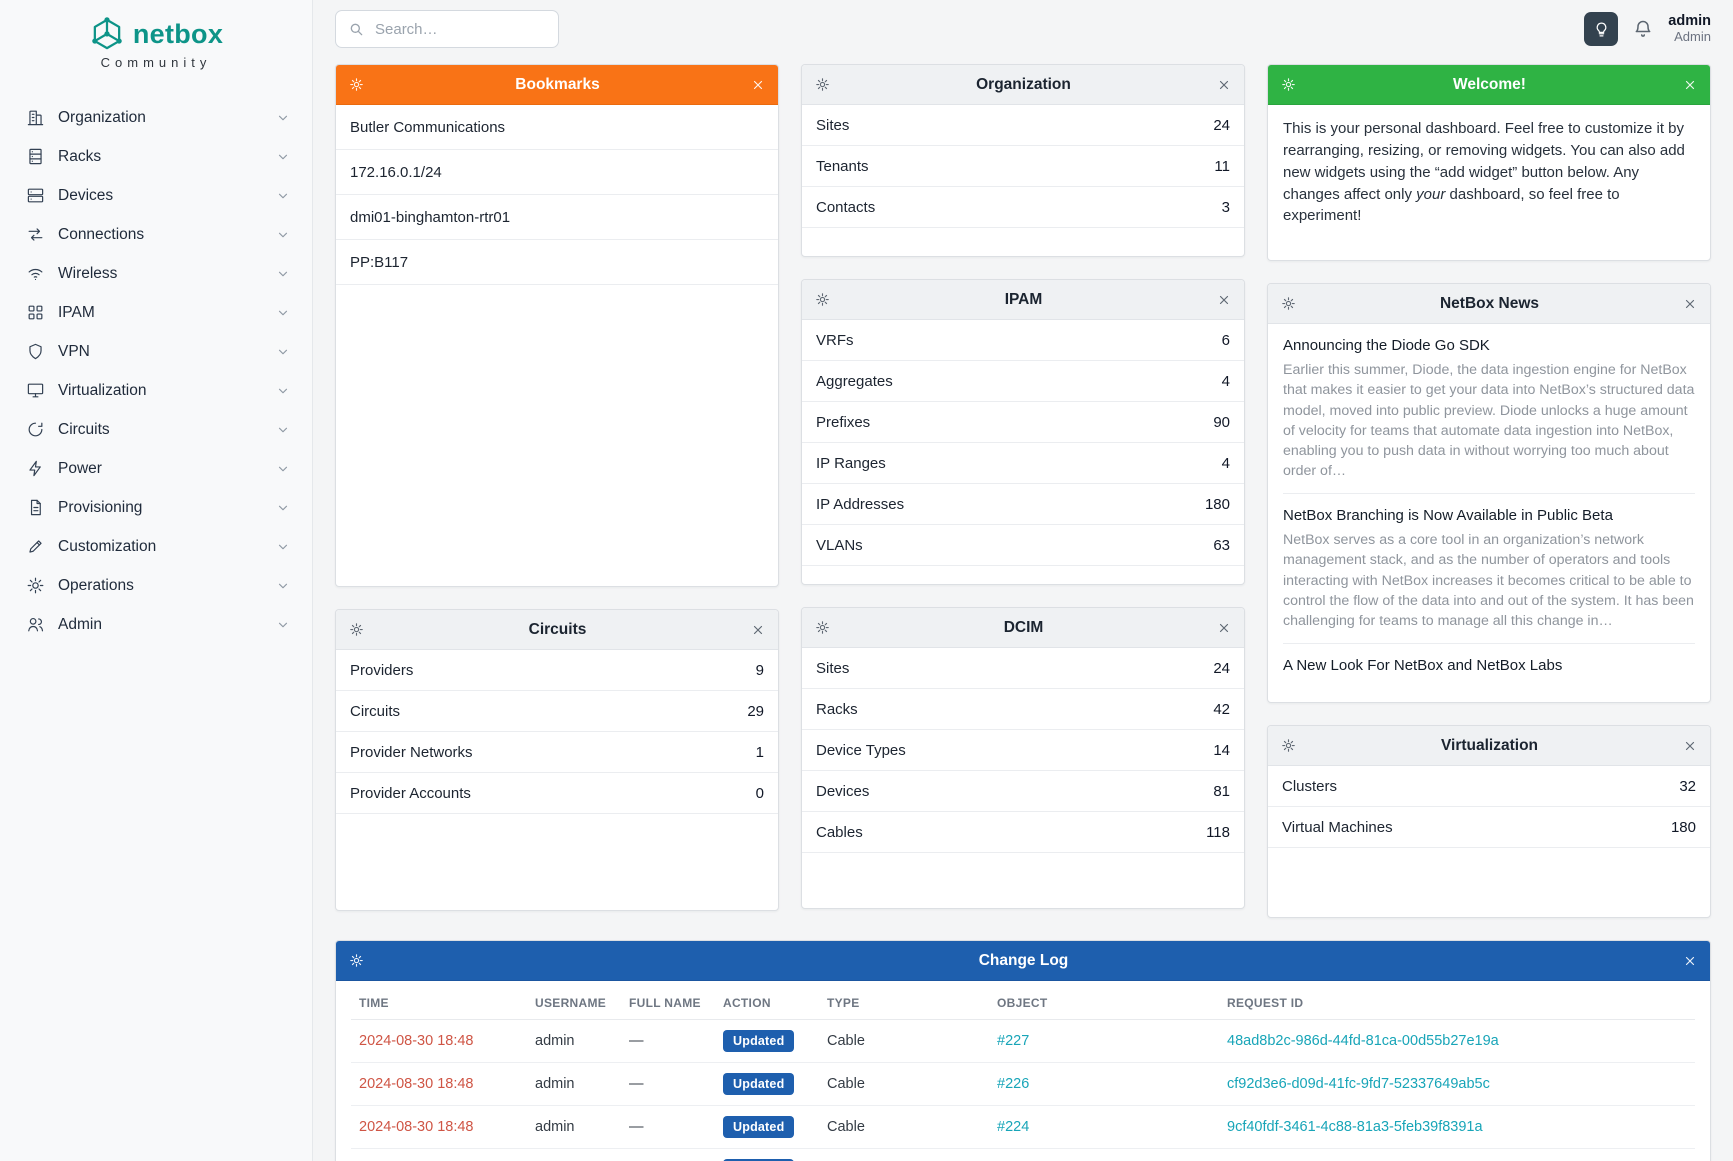 Image resolution: width=1733 pixels, height=1161 pixels. I want to click on object-link: #227, so click(1013, 1041).